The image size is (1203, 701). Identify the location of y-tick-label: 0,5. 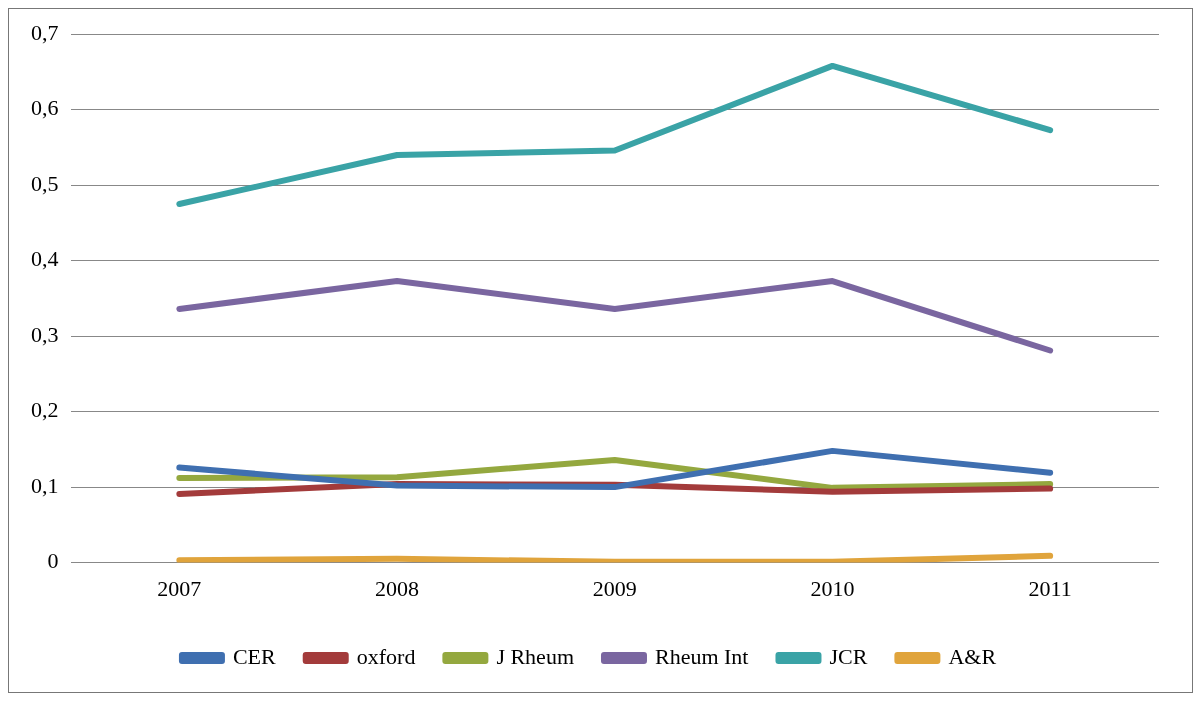
(45, 183).